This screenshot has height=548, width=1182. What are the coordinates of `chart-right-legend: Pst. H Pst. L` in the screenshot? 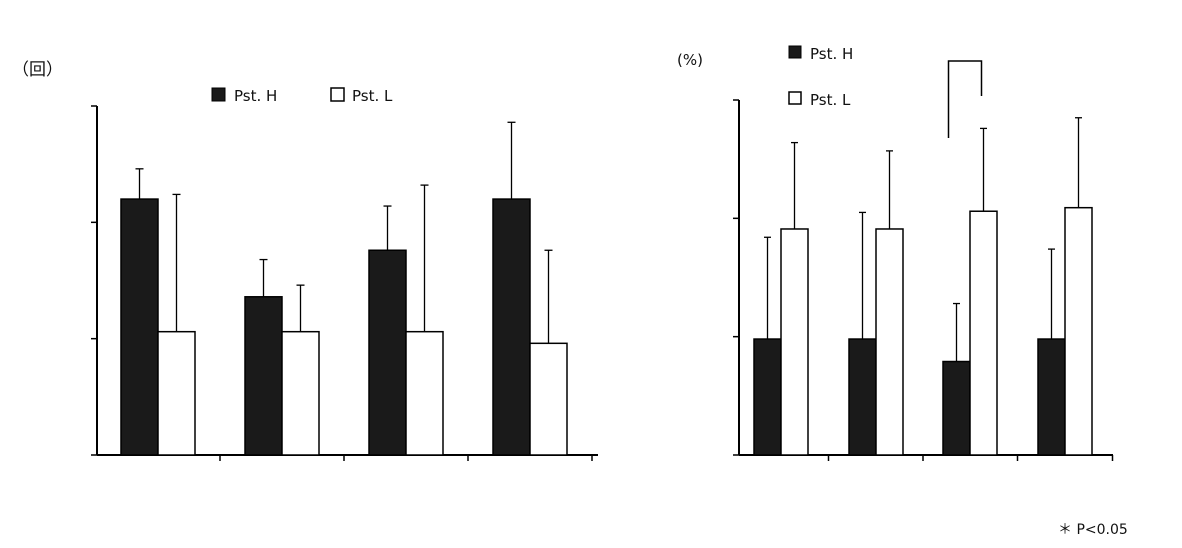 It's located at (820, 77).